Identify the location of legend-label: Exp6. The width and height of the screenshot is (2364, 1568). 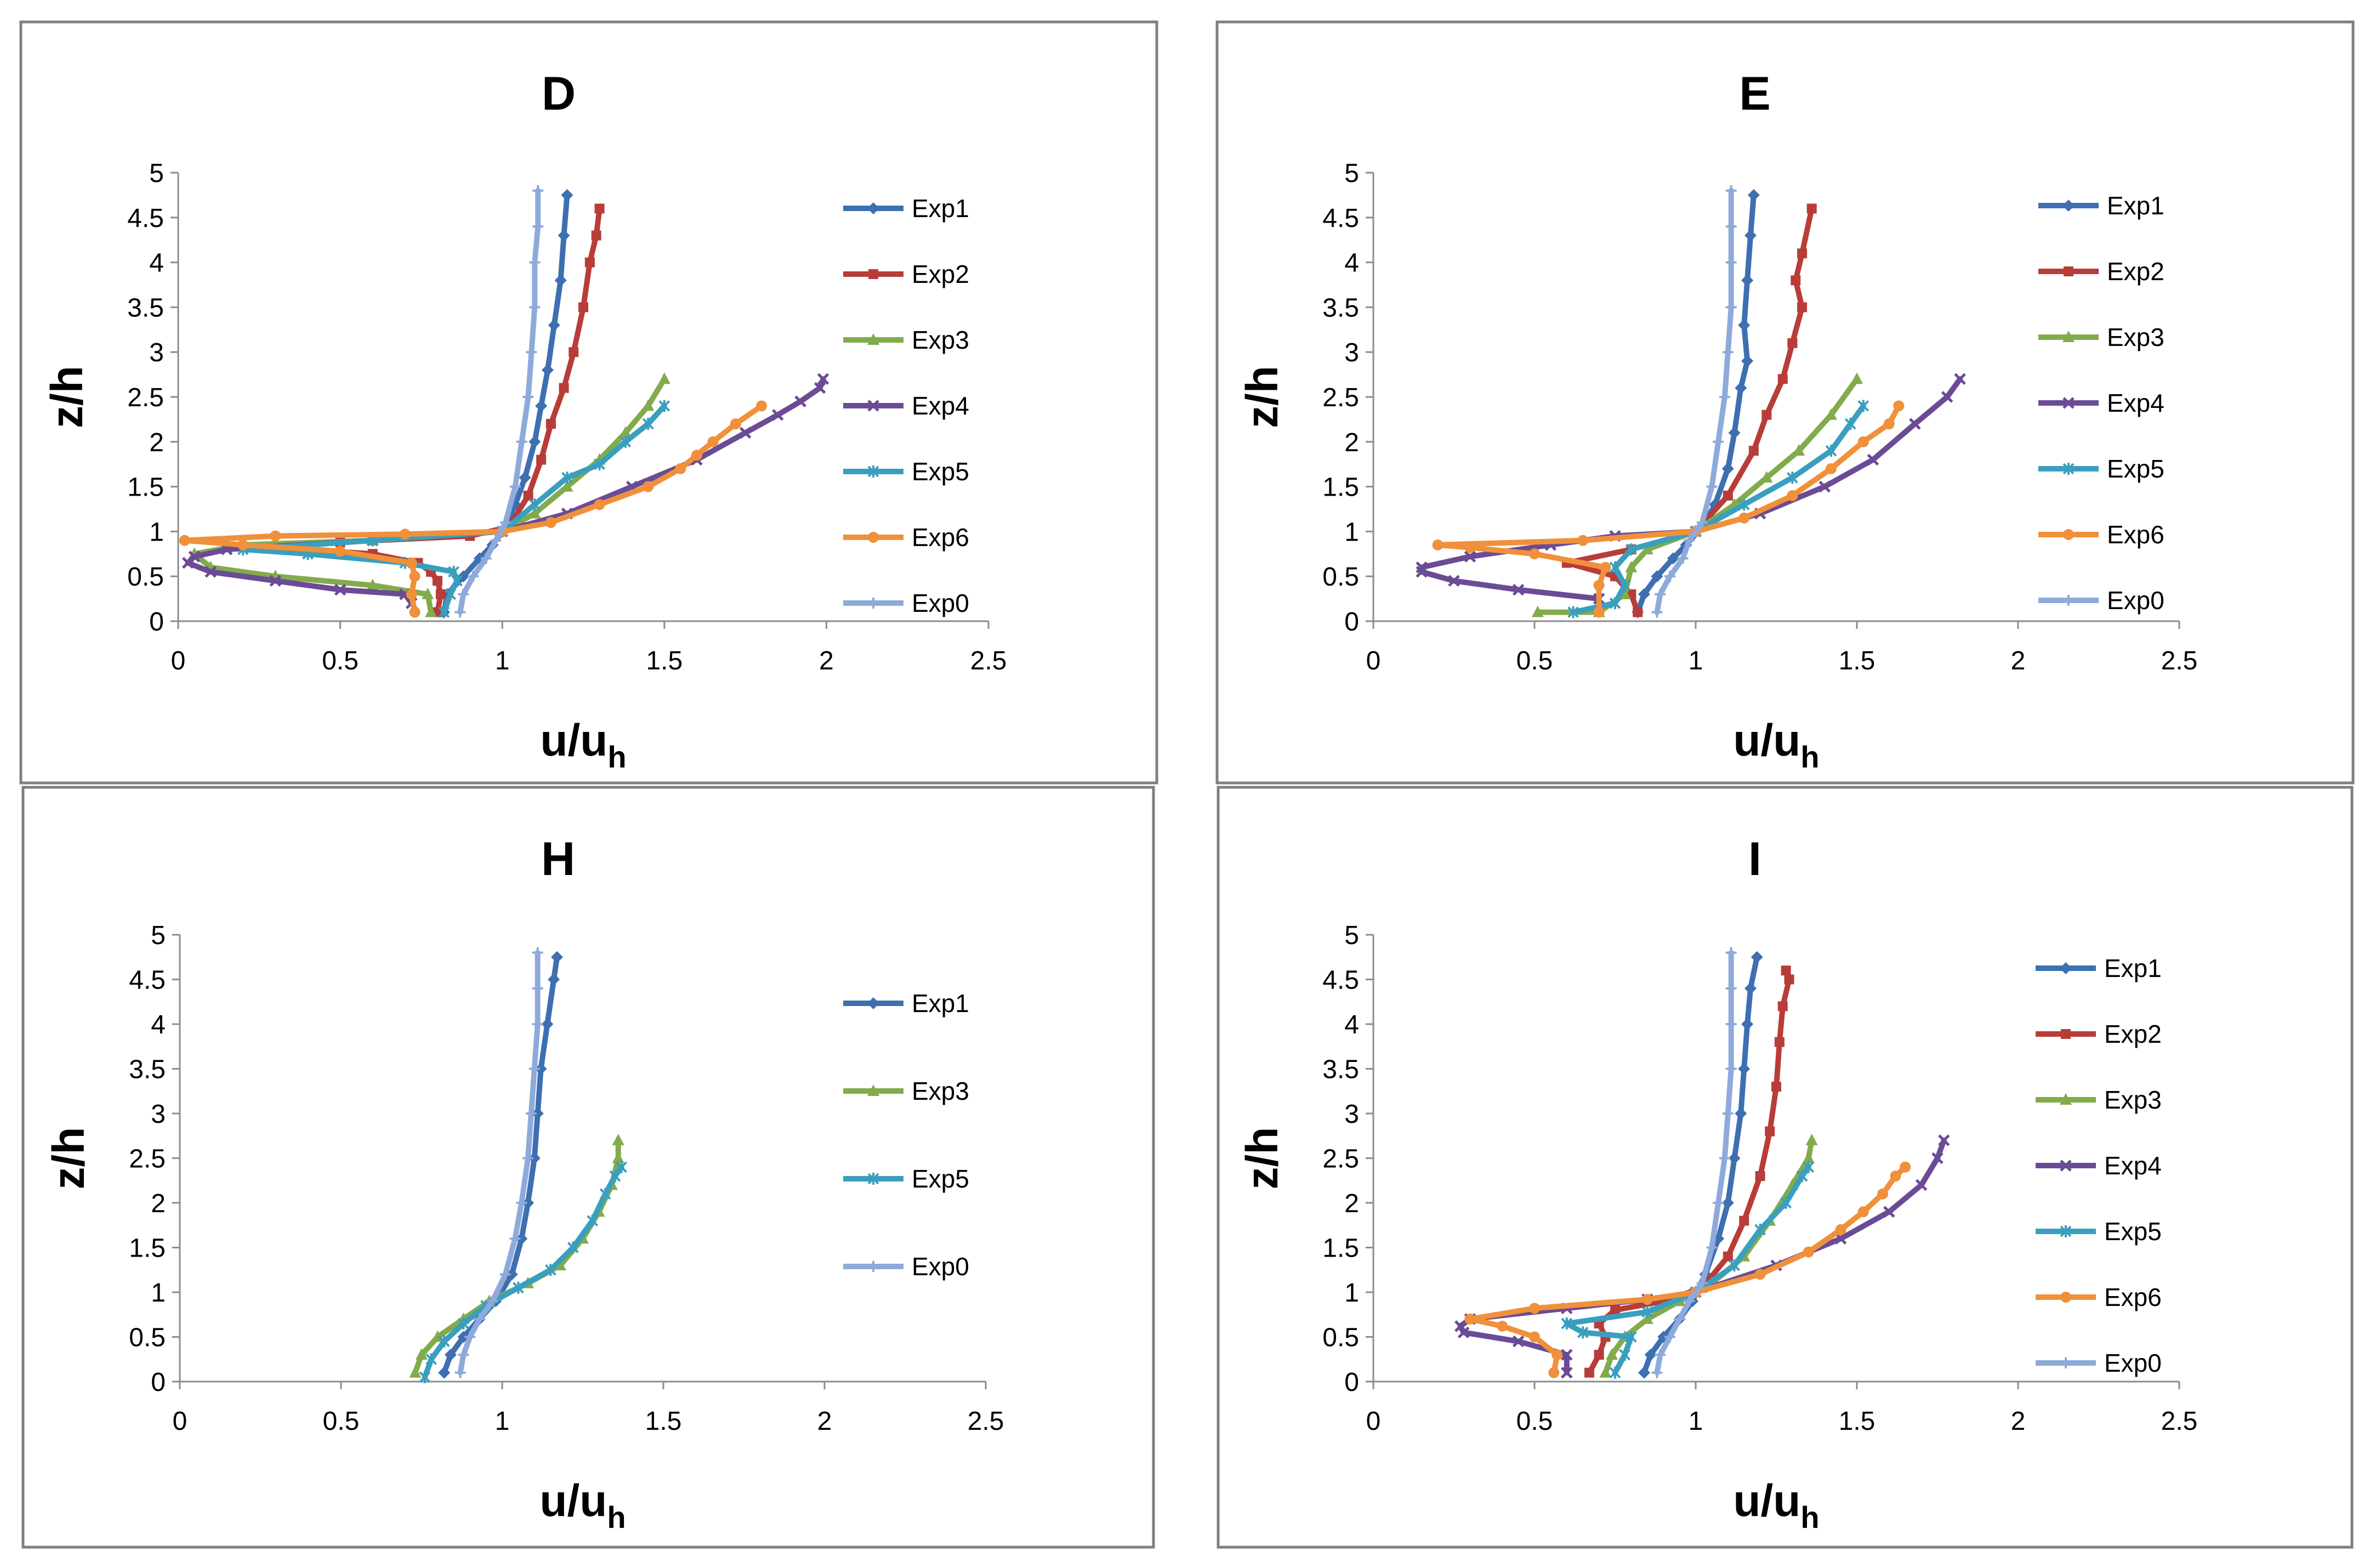
(2133, 1297).